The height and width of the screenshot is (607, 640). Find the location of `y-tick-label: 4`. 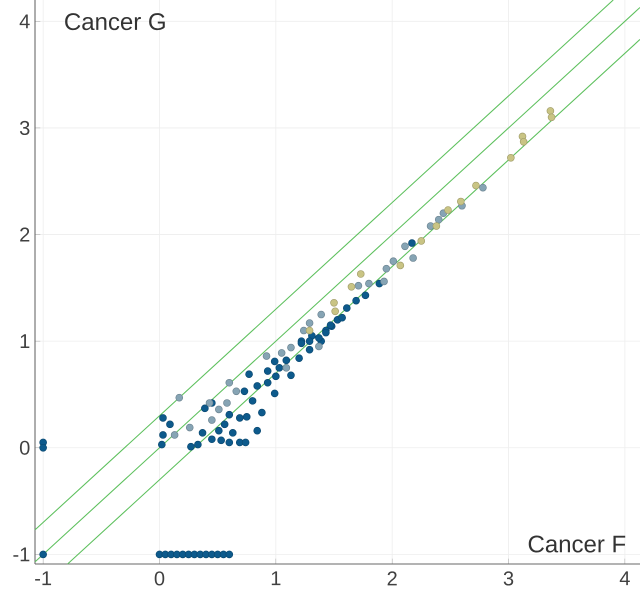

y-tick-label: 4 is located at coordinates (25, 21).